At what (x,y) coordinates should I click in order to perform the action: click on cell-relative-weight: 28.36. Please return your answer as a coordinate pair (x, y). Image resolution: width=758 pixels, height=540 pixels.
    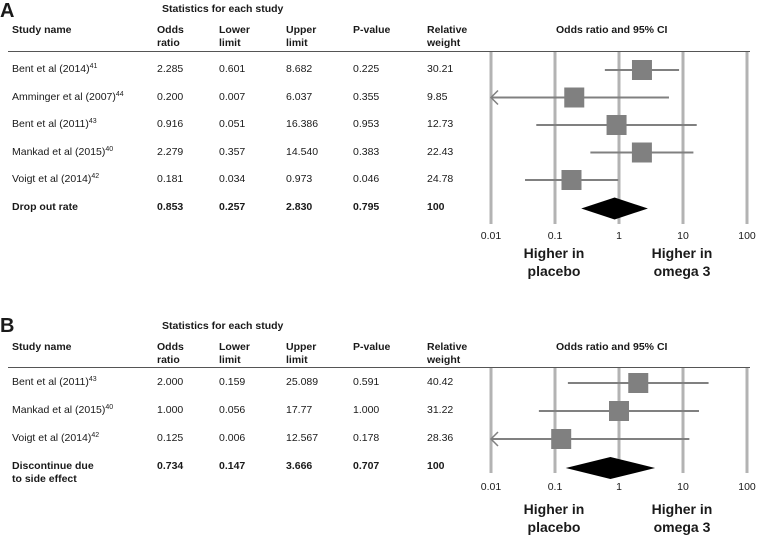
    Looking at the image, I should click on (440, 438).